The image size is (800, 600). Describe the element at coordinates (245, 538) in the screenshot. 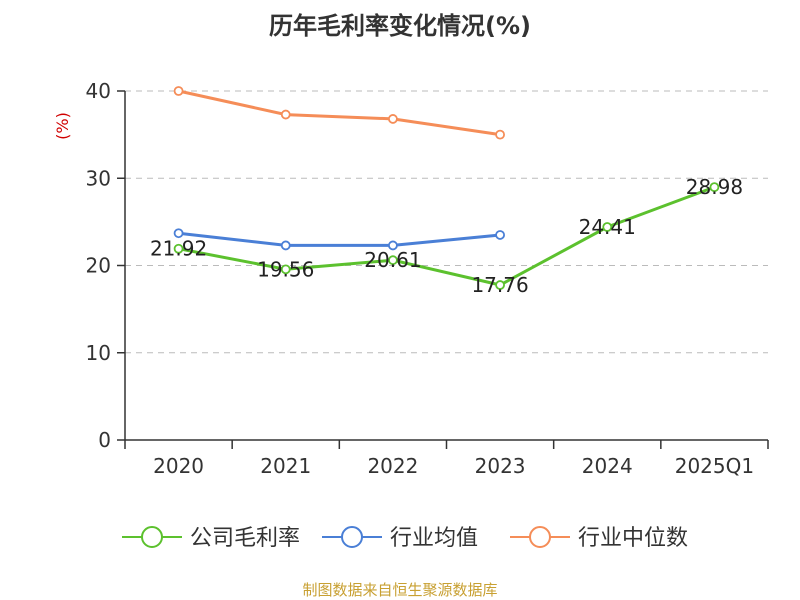

I see `legend-label: 公司毛利率` at that location.